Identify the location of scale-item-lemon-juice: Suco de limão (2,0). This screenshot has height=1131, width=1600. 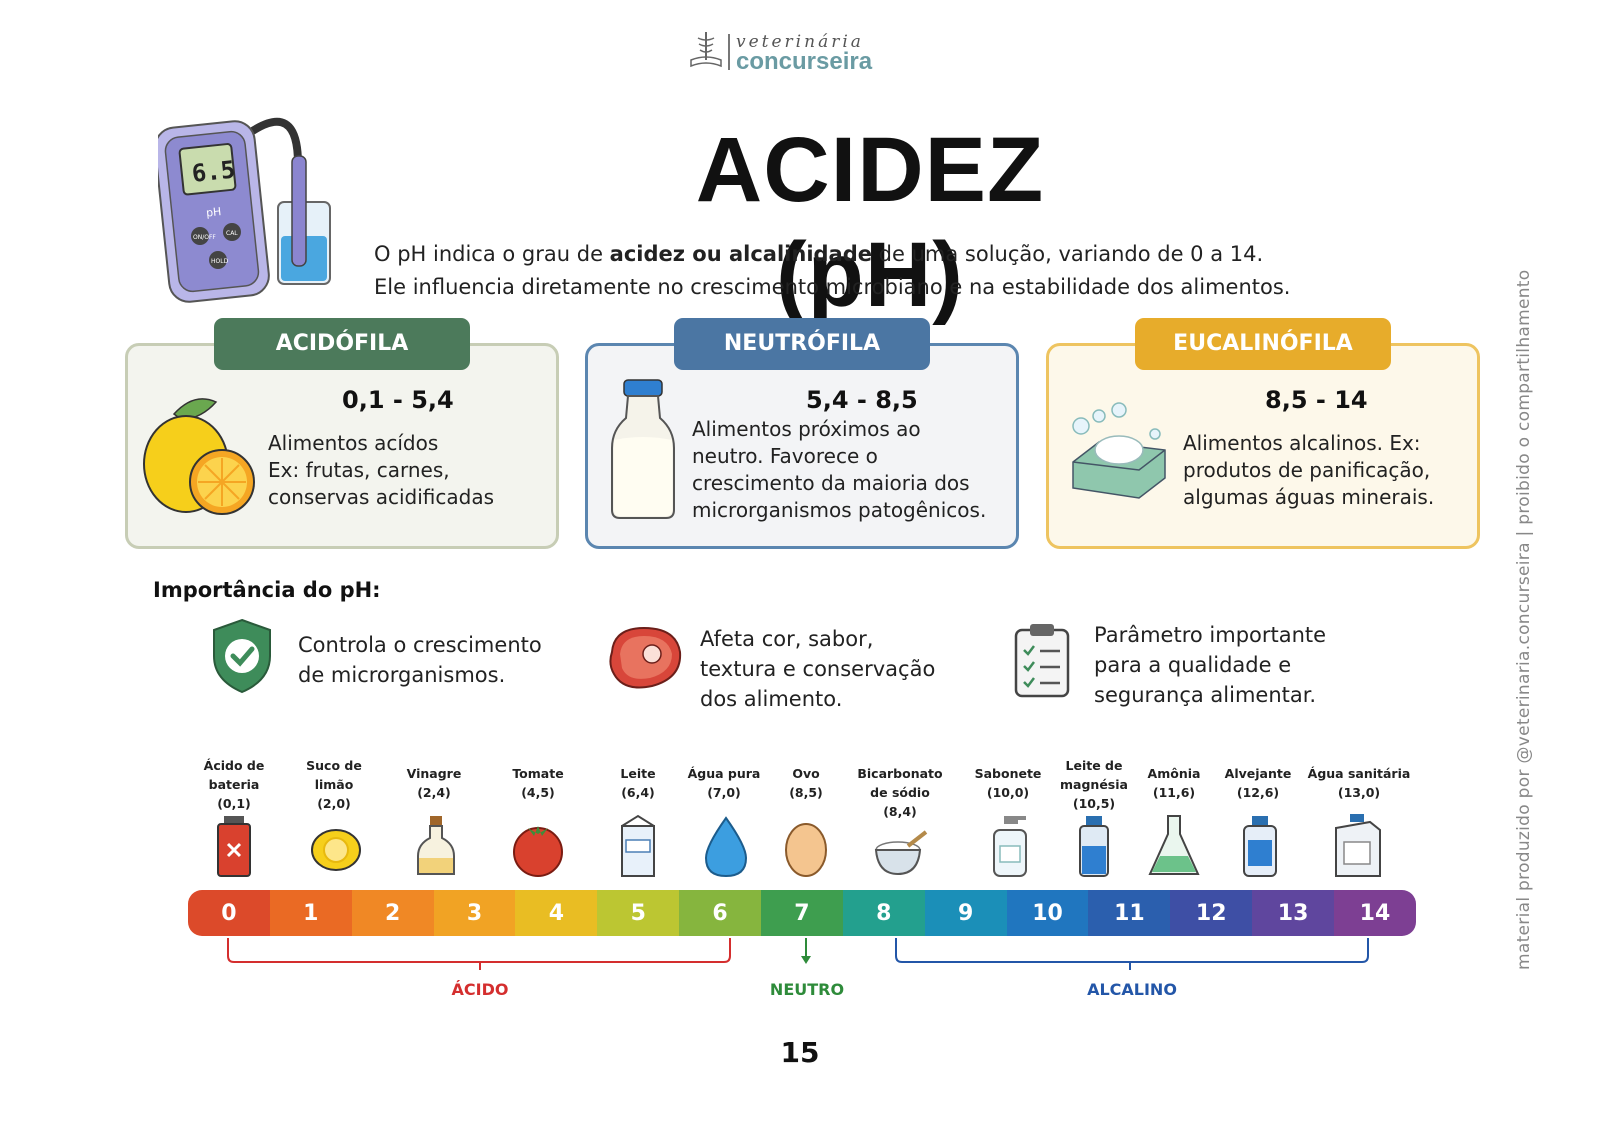
(334, 784).